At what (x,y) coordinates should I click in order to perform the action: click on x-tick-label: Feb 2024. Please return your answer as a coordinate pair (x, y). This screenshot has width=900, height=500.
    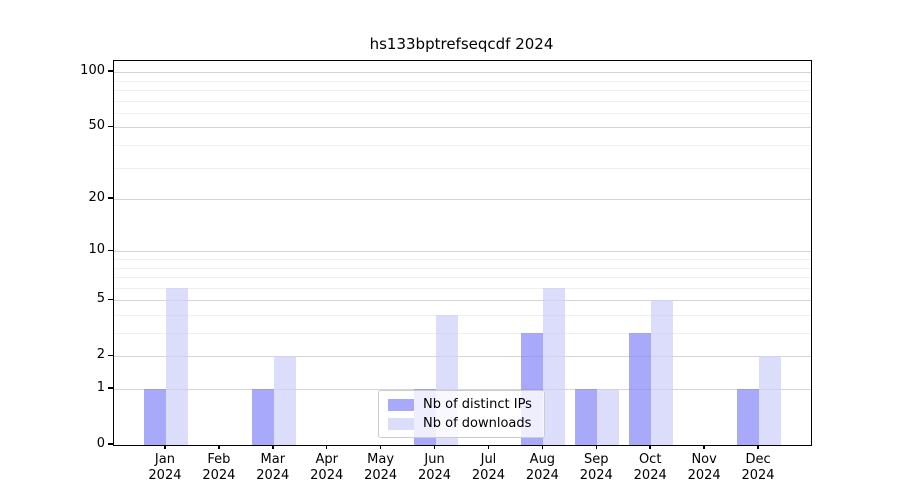
    Looking at the image, I should click on (218, 468).